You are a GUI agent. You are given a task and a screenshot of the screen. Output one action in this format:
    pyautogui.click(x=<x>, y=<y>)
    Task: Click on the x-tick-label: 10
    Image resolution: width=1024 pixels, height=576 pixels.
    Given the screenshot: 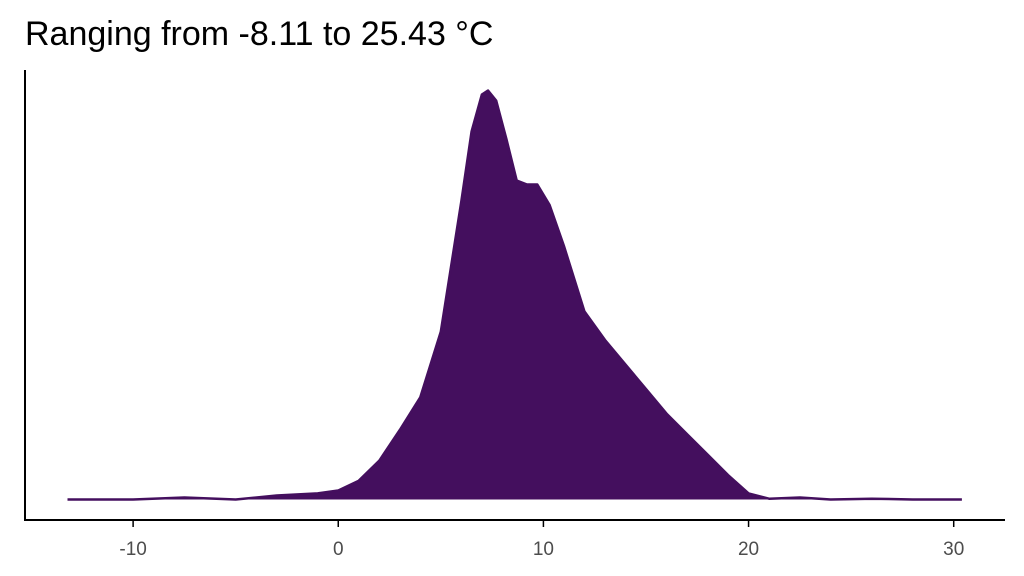 What is the action you would take?
    pyautogui.click(x=543, y=549)
    